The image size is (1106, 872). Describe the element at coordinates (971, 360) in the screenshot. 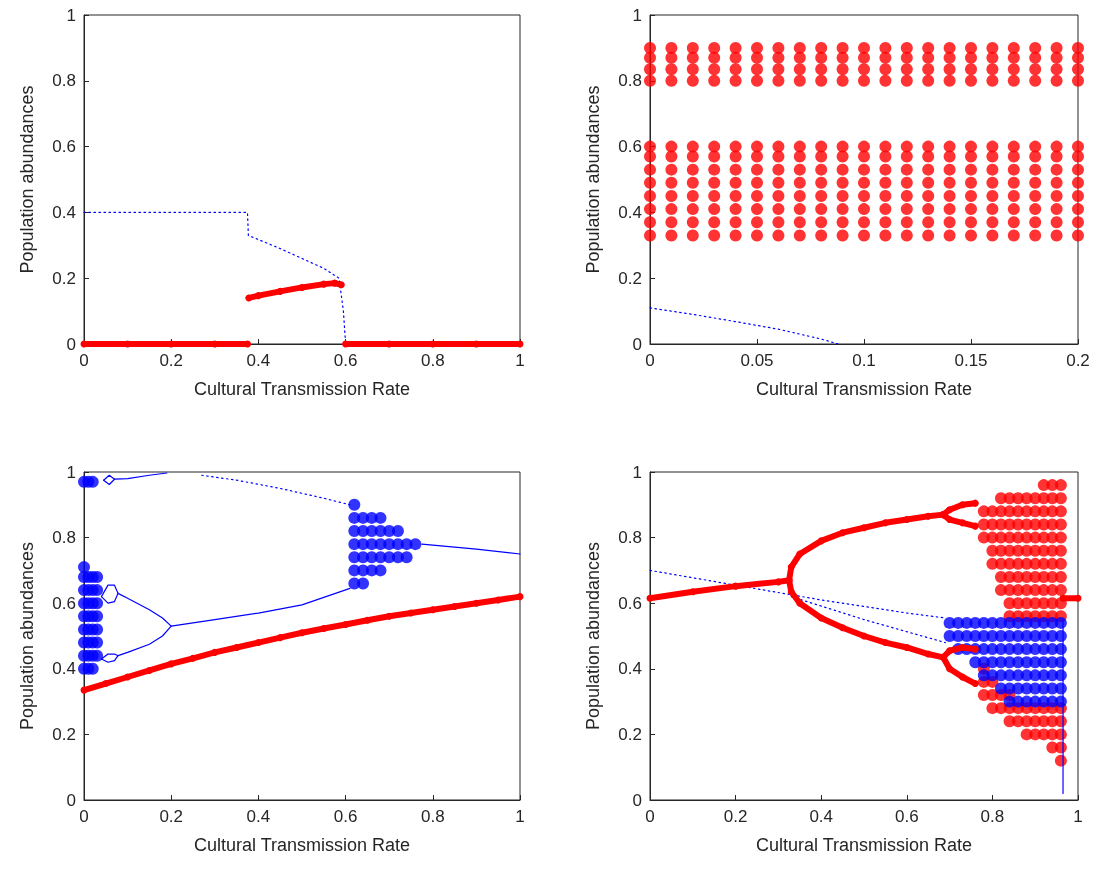

I see `x-tick-label: 0.15` at that location.